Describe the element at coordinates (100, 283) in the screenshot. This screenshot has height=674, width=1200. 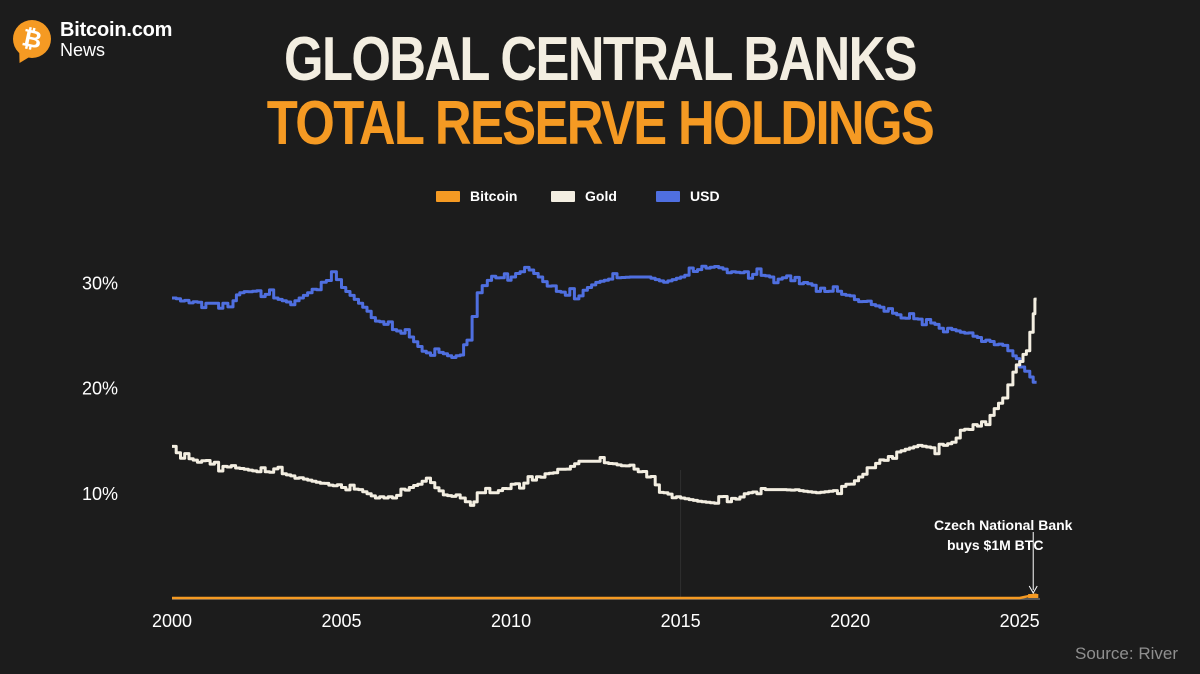
I see `y-tick-label: 30%` at that location.